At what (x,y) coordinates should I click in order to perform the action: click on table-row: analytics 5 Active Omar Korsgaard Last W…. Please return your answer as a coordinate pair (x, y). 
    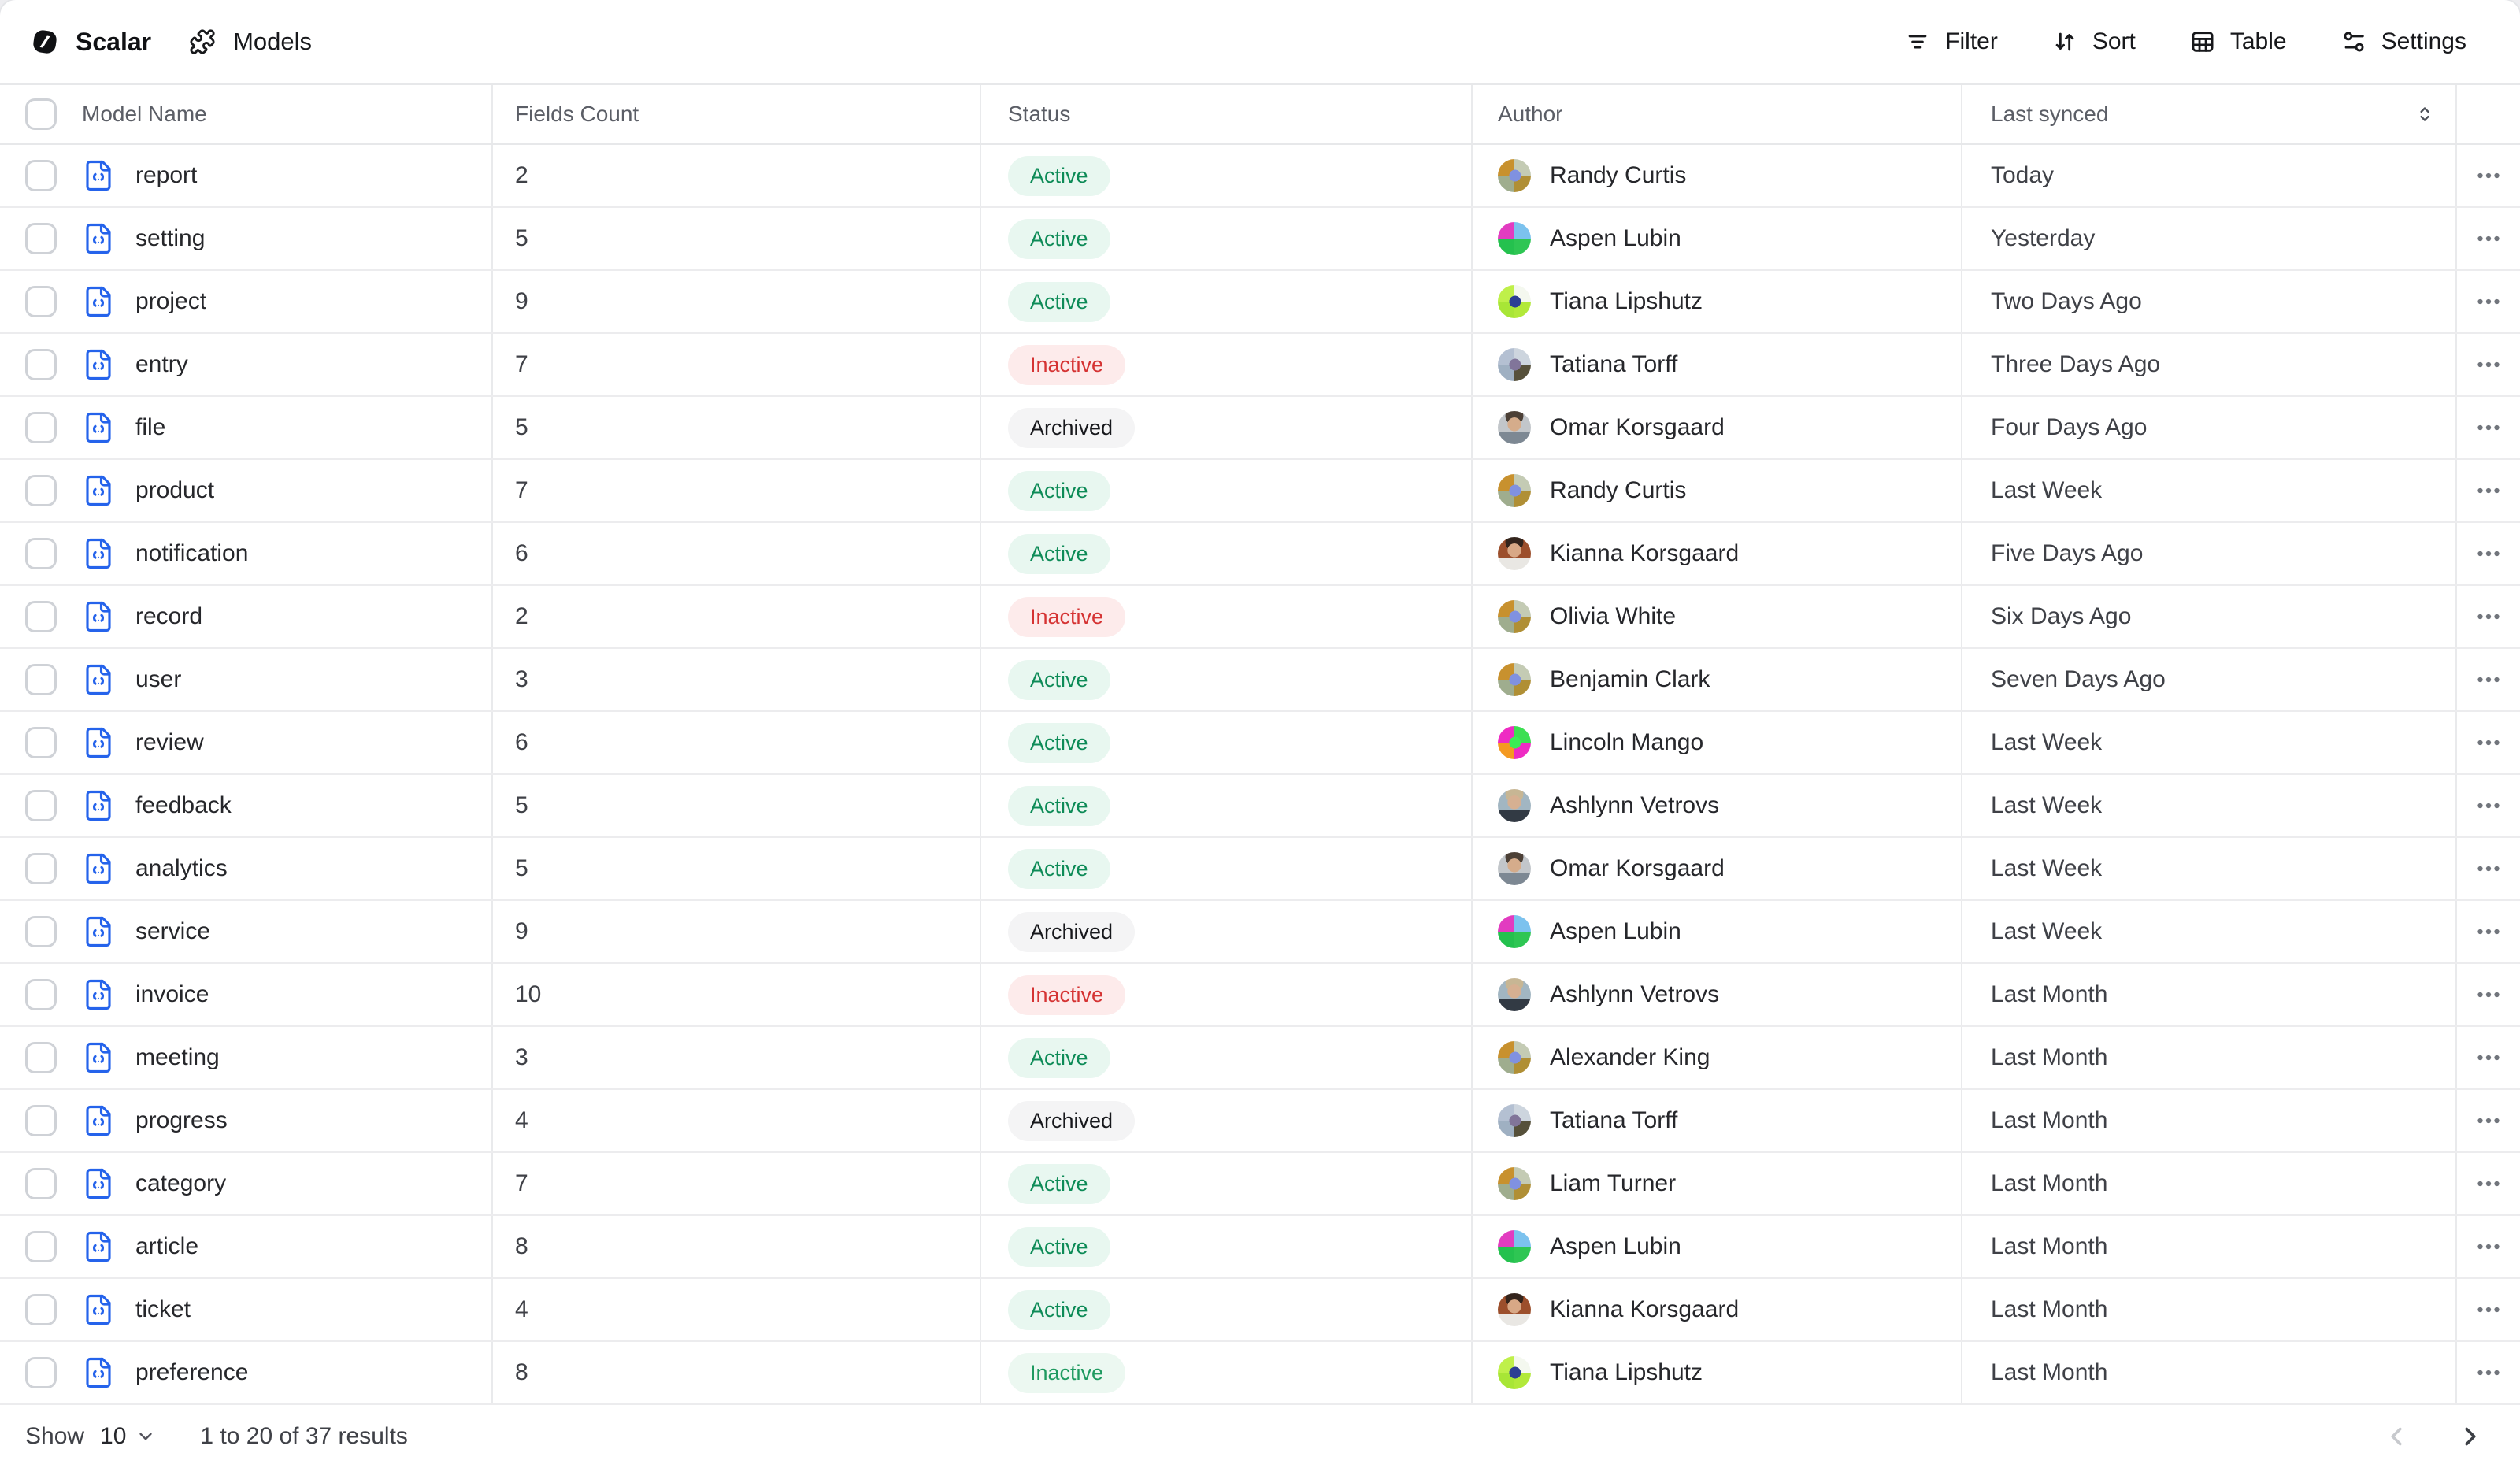
    Looking at the image, I should click on (1260, 870).